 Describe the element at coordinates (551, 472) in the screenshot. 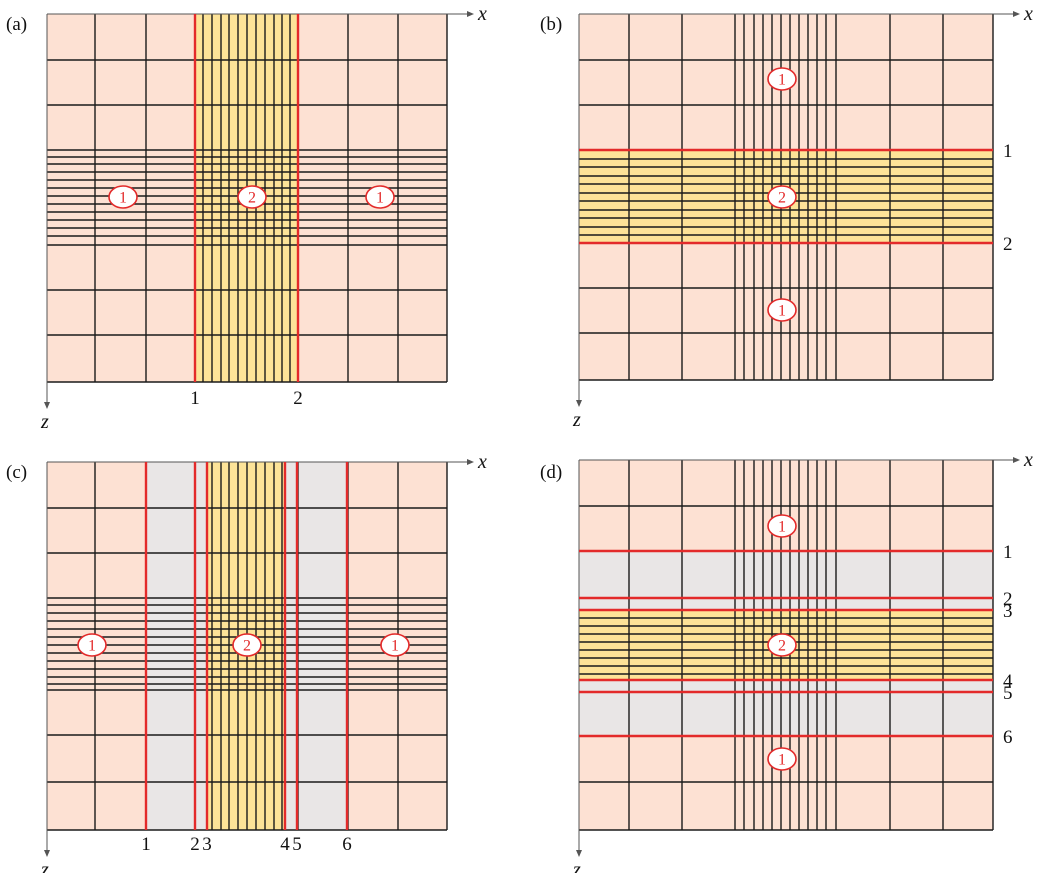

I see `panel-label: (d)` at that location.